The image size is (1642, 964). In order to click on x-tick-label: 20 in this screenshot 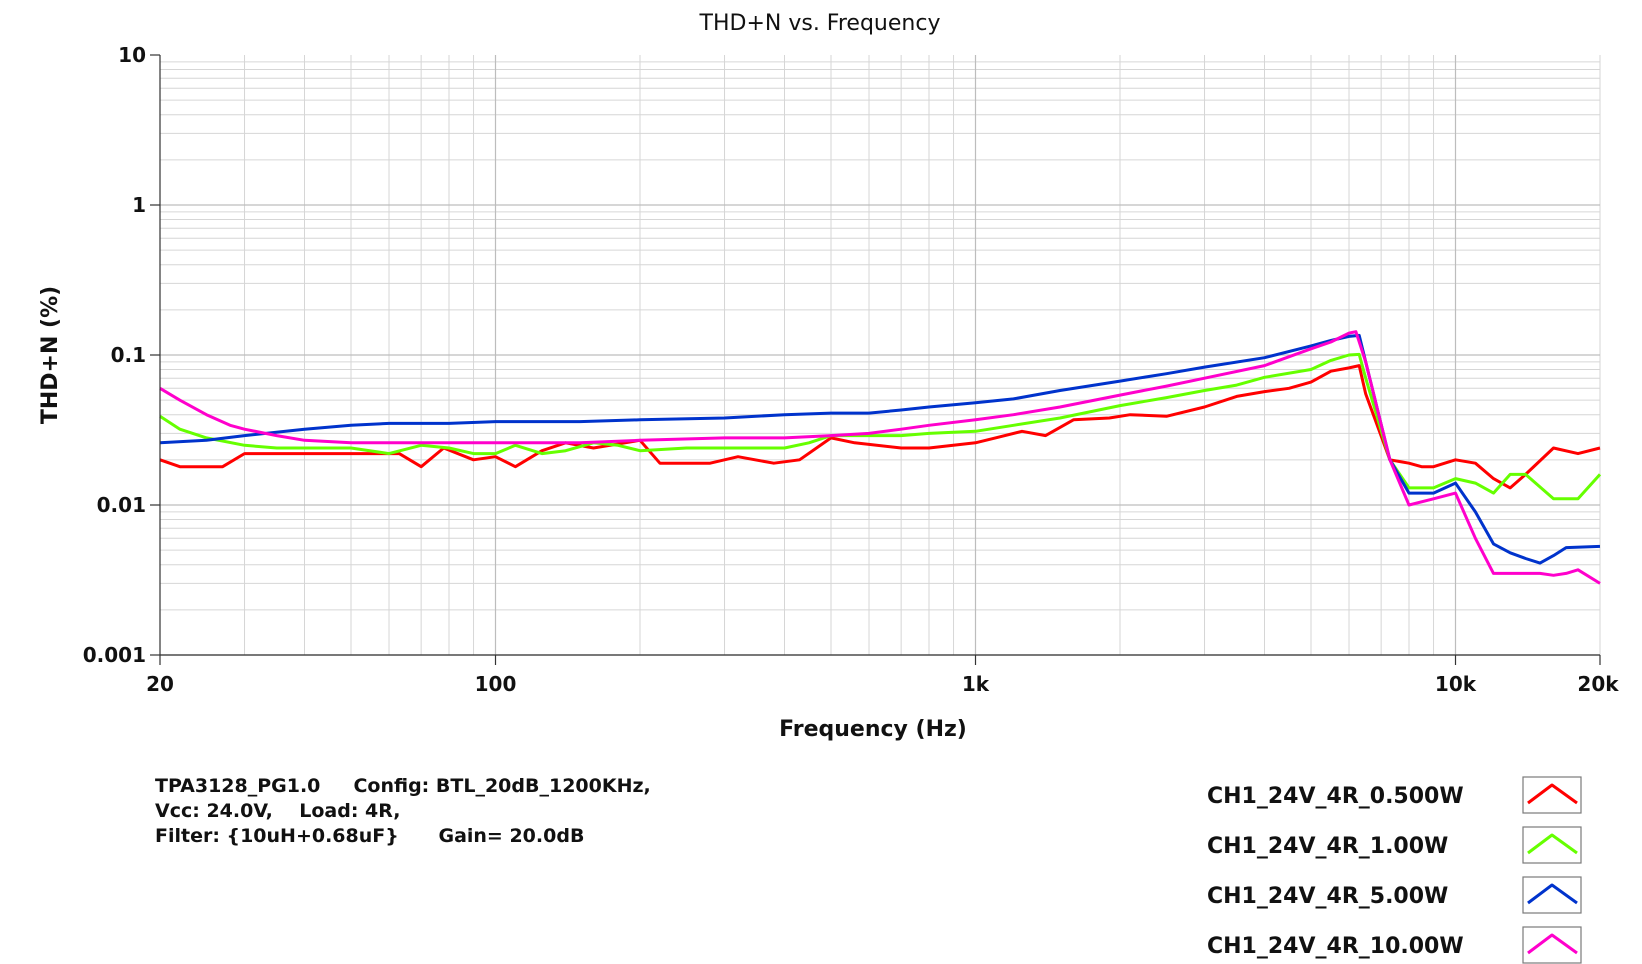, I will do `click(160, 684)`.